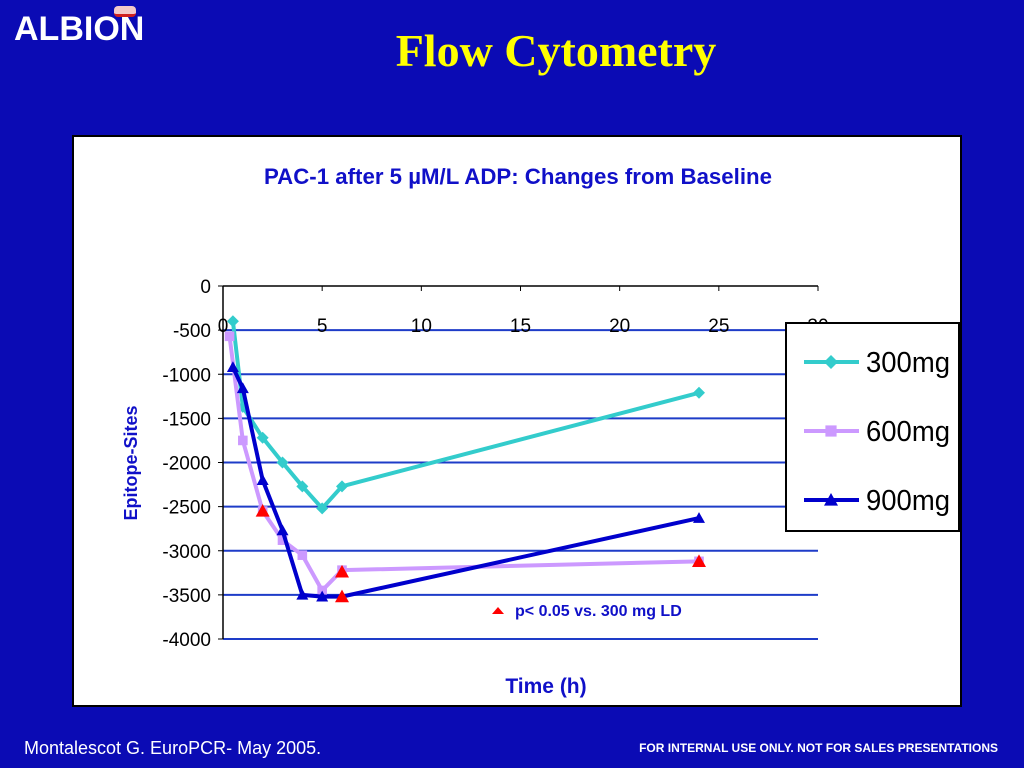 This screenshot has width=1024, height=768. What do you see at coordinates (718, 326) in the screenshot?
I see `x-tick-label: 25` at bounding box center [718, 326].